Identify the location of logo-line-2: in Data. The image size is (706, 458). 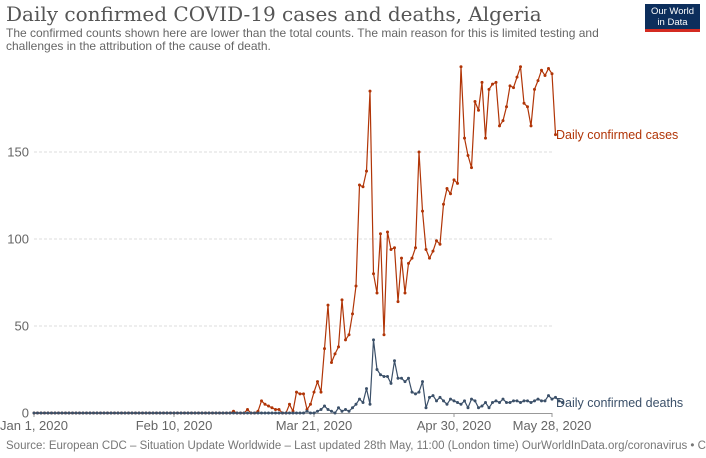
(672, 22).